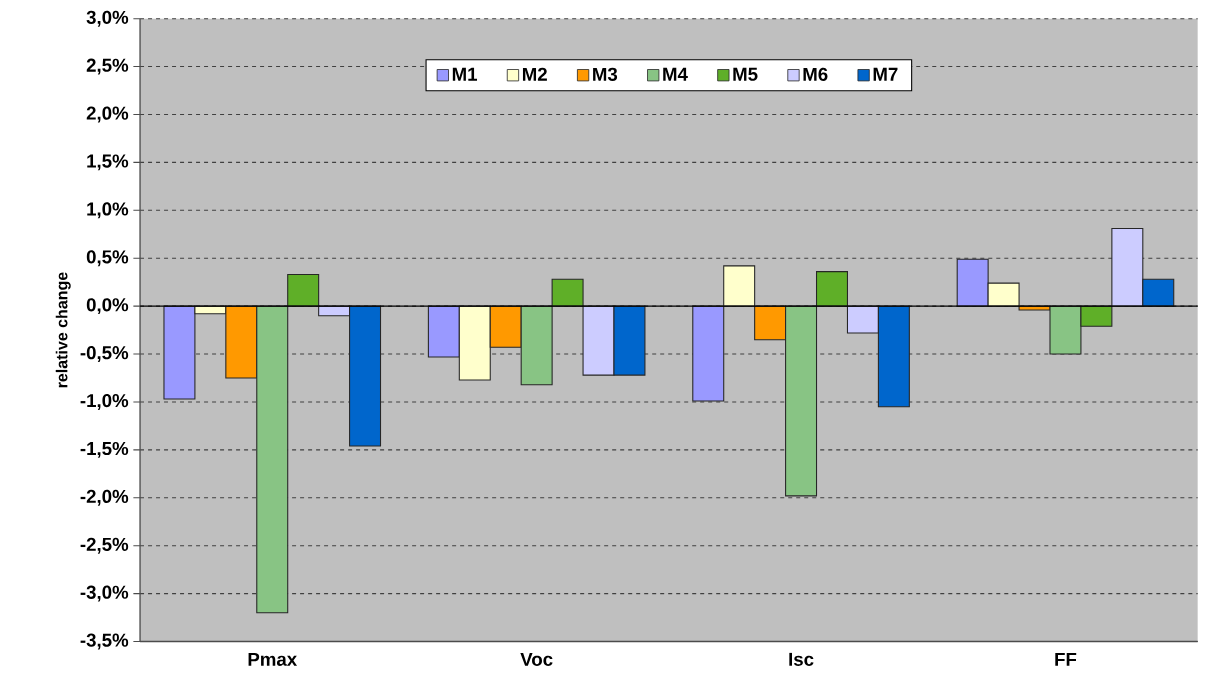  What do you see at coordinates (675, 74) in the screenshot?
I see `legend-label: M4` at bounding box center [675, 74].